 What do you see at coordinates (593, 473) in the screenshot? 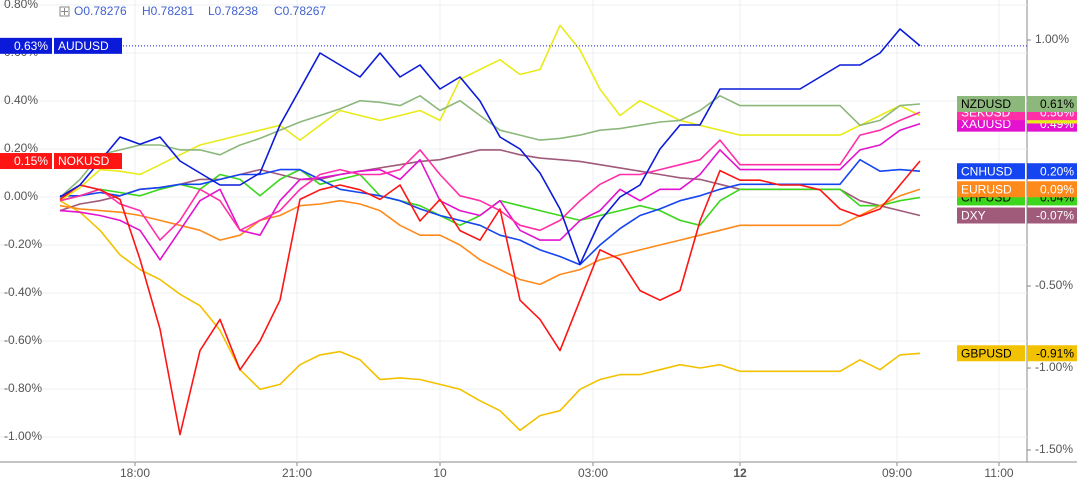
I see `x-tick-label: 03:00` at bounding box center [593, 473].